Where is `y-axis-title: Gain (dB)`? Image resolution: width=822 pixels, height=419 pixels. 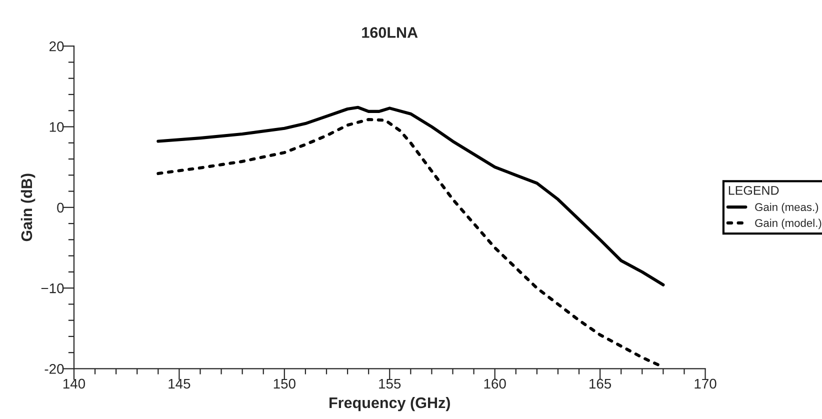 y-axis-title: Gain (dB) is located at coordinates (28, 208).